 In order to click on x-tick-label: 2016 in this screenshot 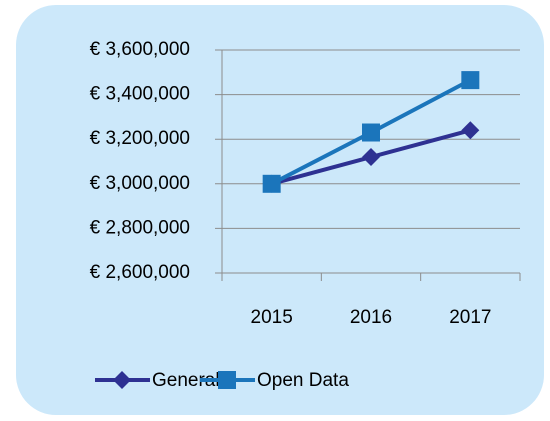, I will do `click(371, 317)`.